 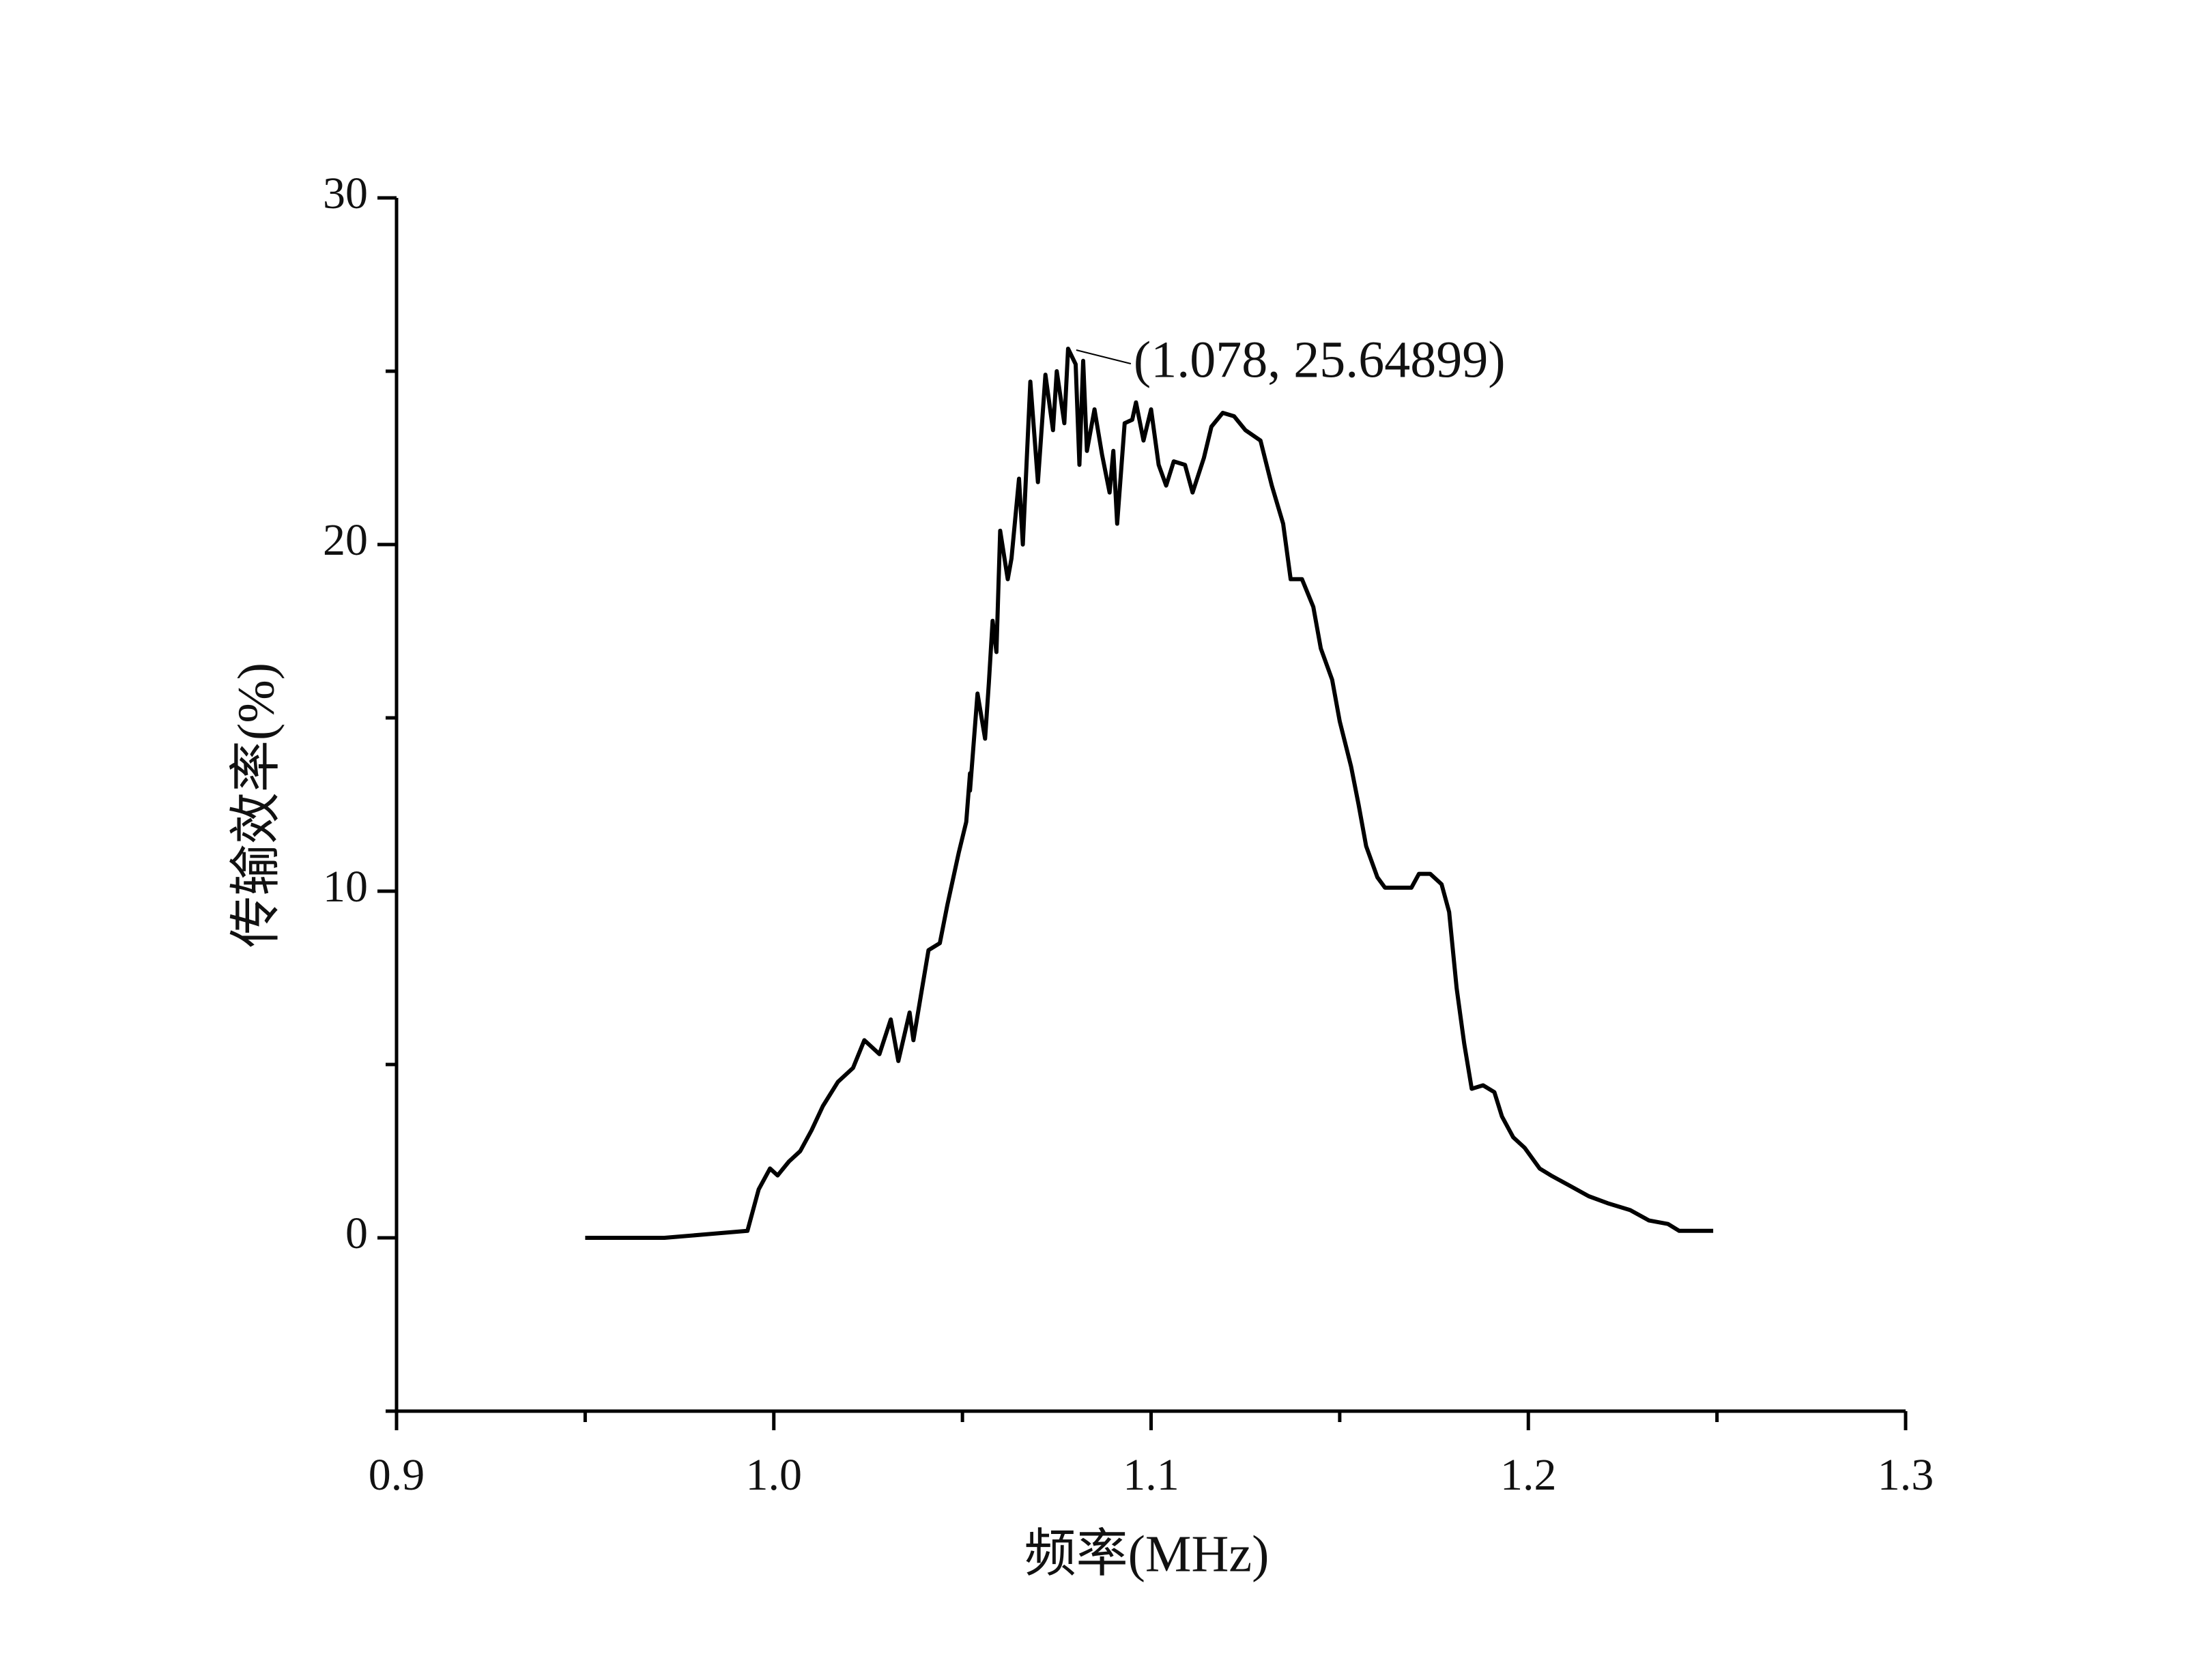 I want to click on x-axis-title: 频率(MHz), so click(x=1146, y=1553).